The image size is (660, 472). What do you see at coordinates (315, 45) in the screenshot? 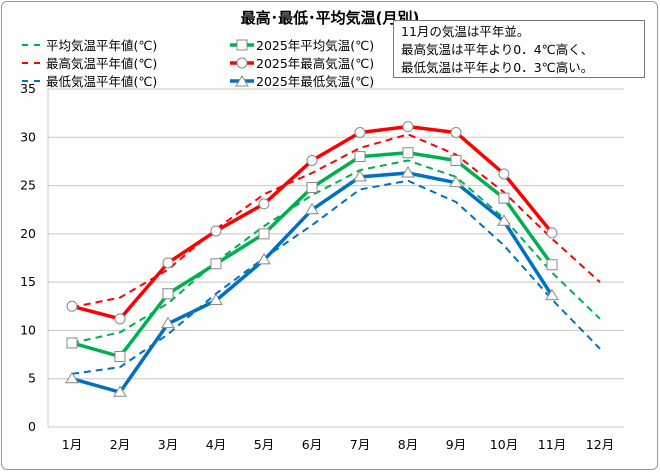
I see `legend-label: 2025年平均気温(℃)` at bounding box center [315, 45].